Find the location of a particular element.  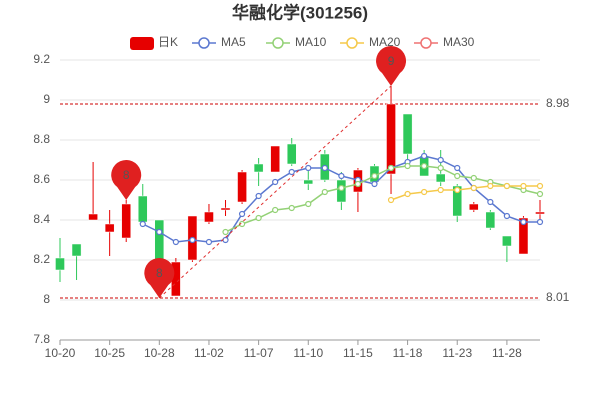

x-tick-label: 11-28 is located at coordinates (507, 353).